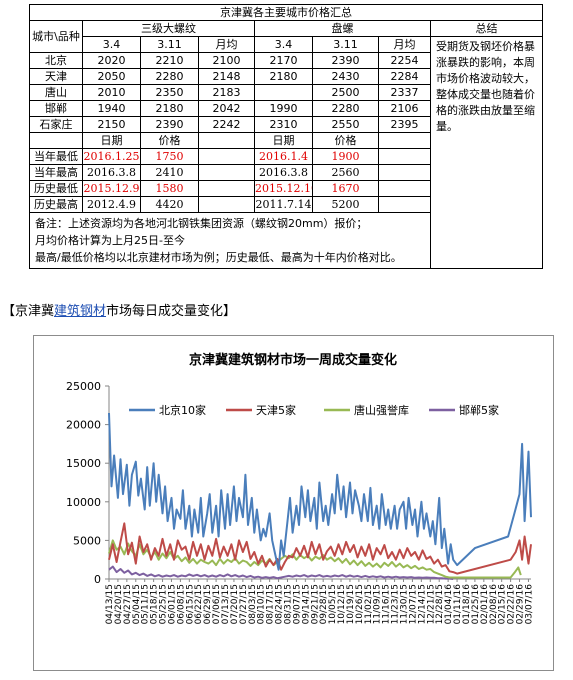 Image resolution: width=573 pixels, height=680 pixels. Describe the element at coordinates (280, 604) in the screenshot. I see `x-tick-label: 08/24/15` at that location.